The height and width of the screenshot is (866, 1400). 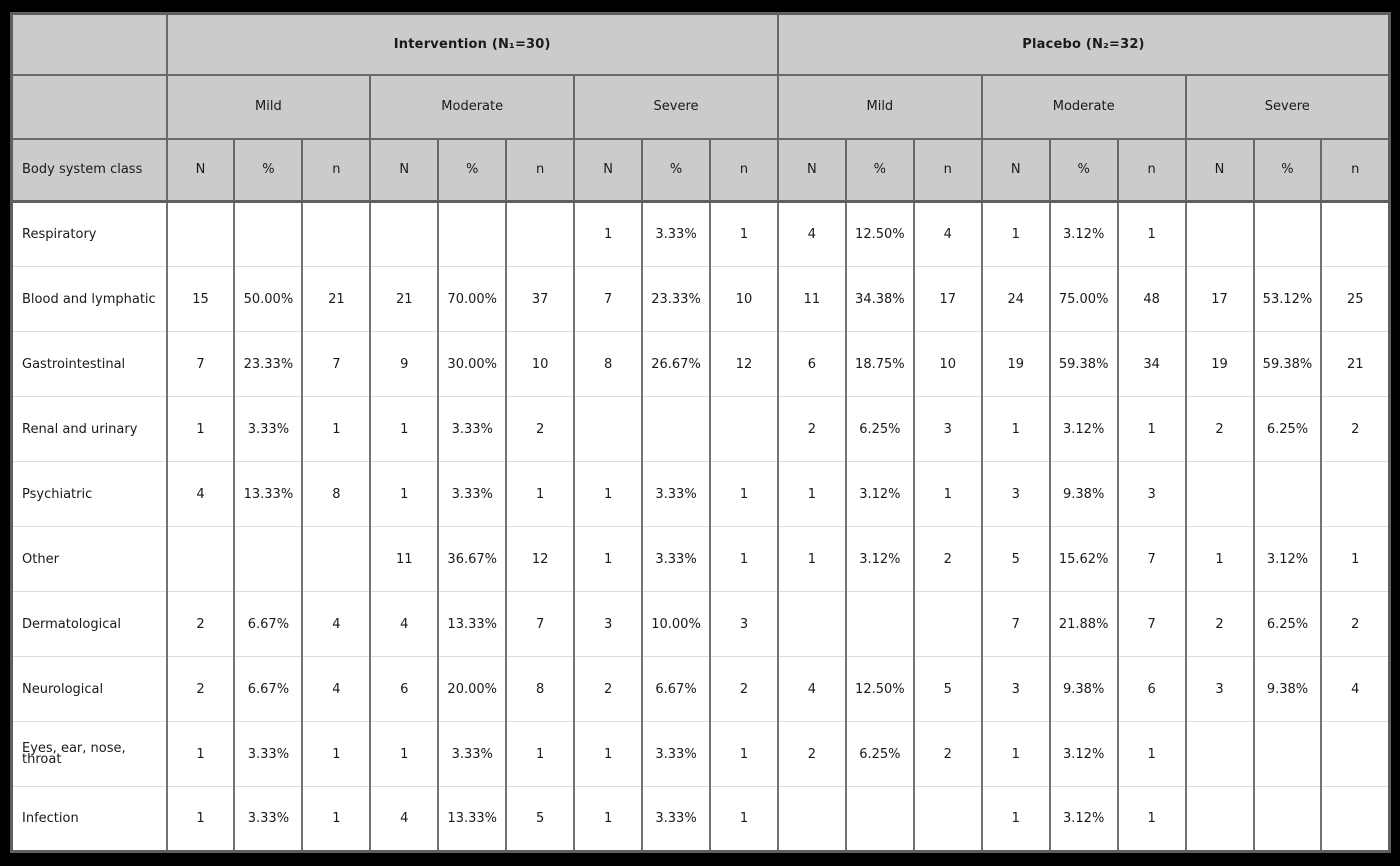 What do you see at coordinates (1151, 299) in the screenshot?
I see `value-cell: 48` at bounding box center [1151, 299].